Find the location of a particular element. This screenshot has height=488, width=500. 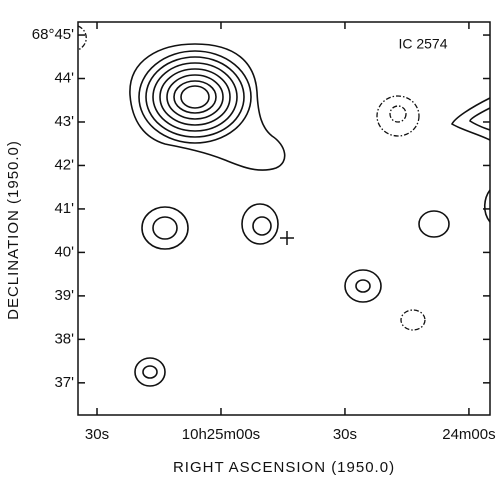

y-tick-label: 41' is located at coordinates (64, 208).